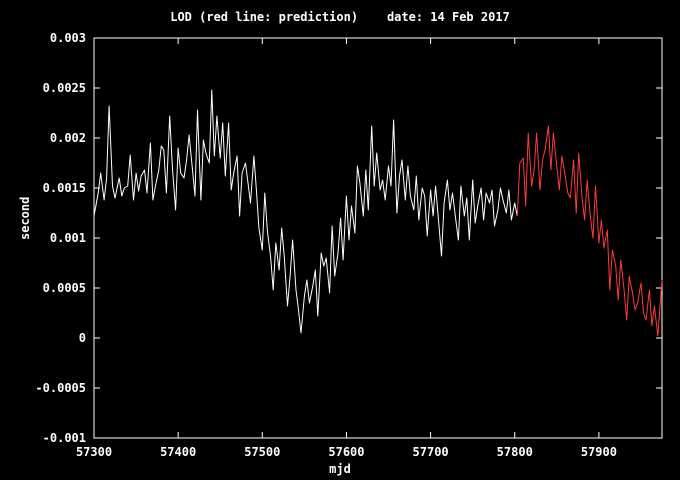 The width and height of the screenshot is (680, 480). What do you see at coordinates (599, 452) in the screenshot?
I see `x-tick-label: 57900` at bounding box center [599, 452].